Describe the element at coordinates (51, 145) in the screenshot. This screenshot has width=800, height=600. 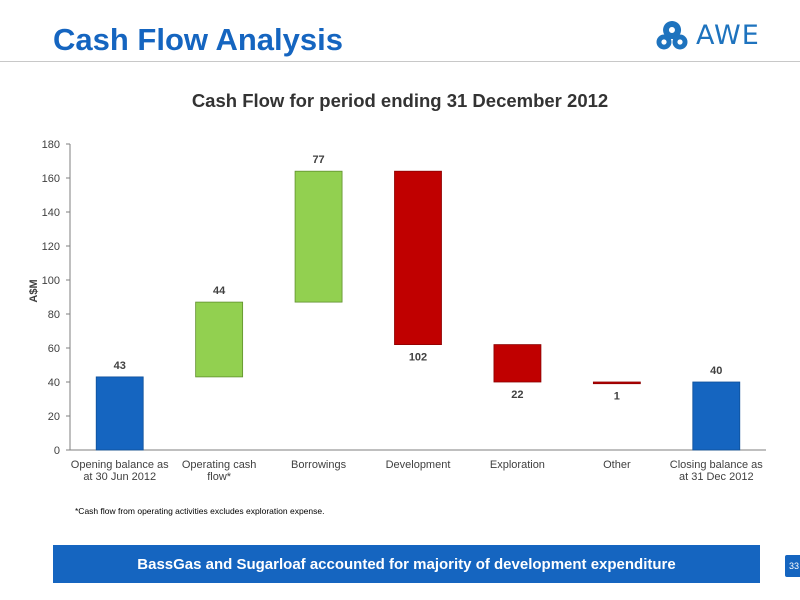
I see `y-tick-label: 180` at that location.